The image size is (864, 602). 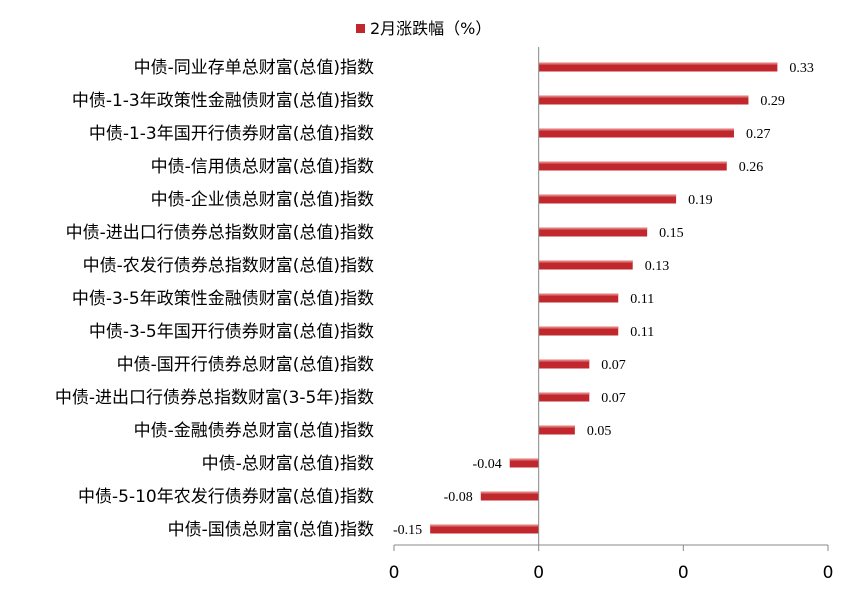 What do you see at coordinates (487, 464) in the screenshot?
I see `data-label: -0.04` at bounding box center [487, 464].